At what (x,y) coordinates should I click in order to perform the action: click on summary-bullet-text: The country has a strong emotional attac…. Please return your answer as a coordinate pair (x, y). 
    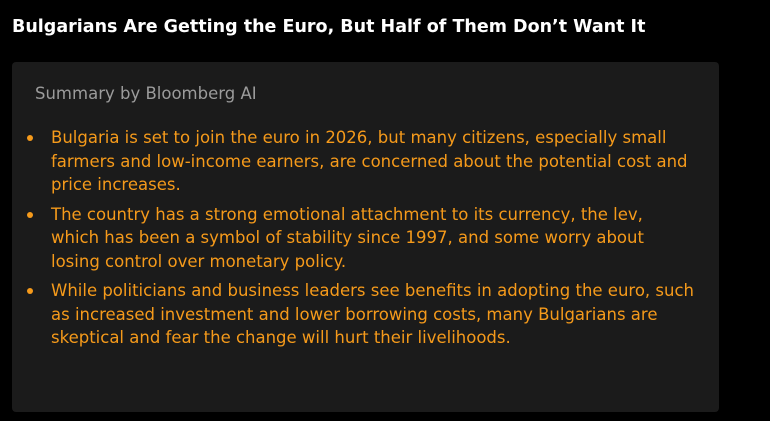
    Looking at the image, I should click on (347, 237).